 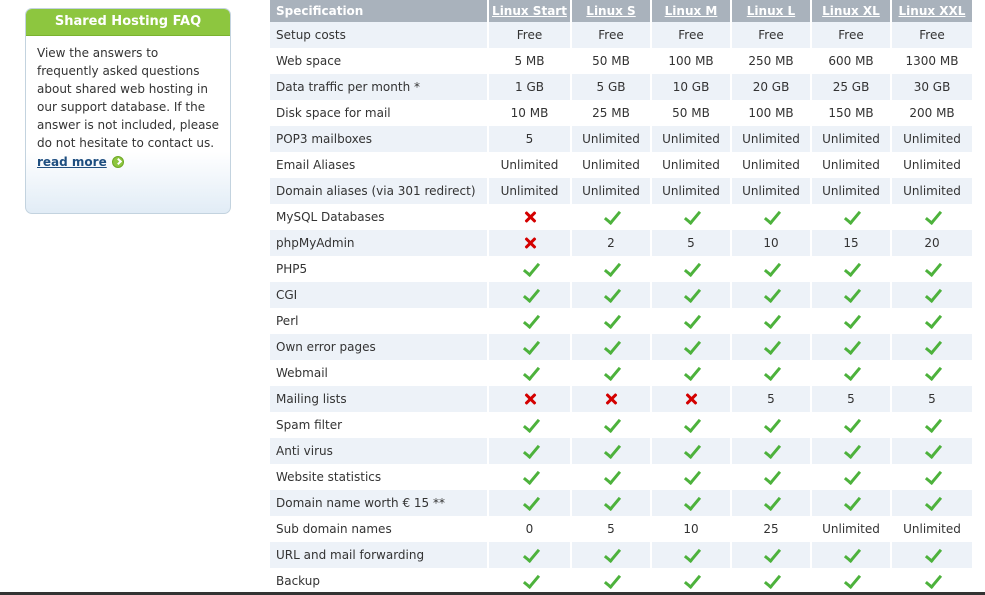 I want to click on faq-title: Shared Hosting FAQ, so click(x=128, y=22).